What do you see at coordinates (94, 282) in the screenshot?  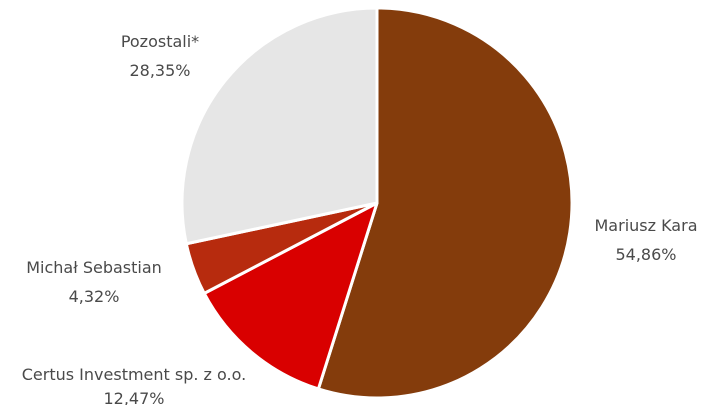 I see `slice-label-group-2: Michał Sebastian 4,32%` at bounding box center [94, 282].